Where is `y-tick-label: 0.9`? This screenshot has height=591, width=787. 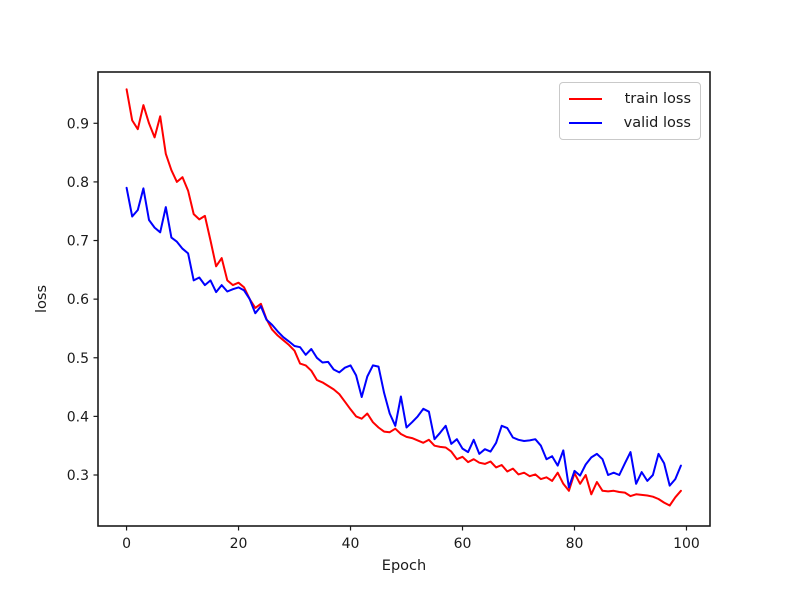 y-tick-label: 0.9 is located at coordinates (78, 124).